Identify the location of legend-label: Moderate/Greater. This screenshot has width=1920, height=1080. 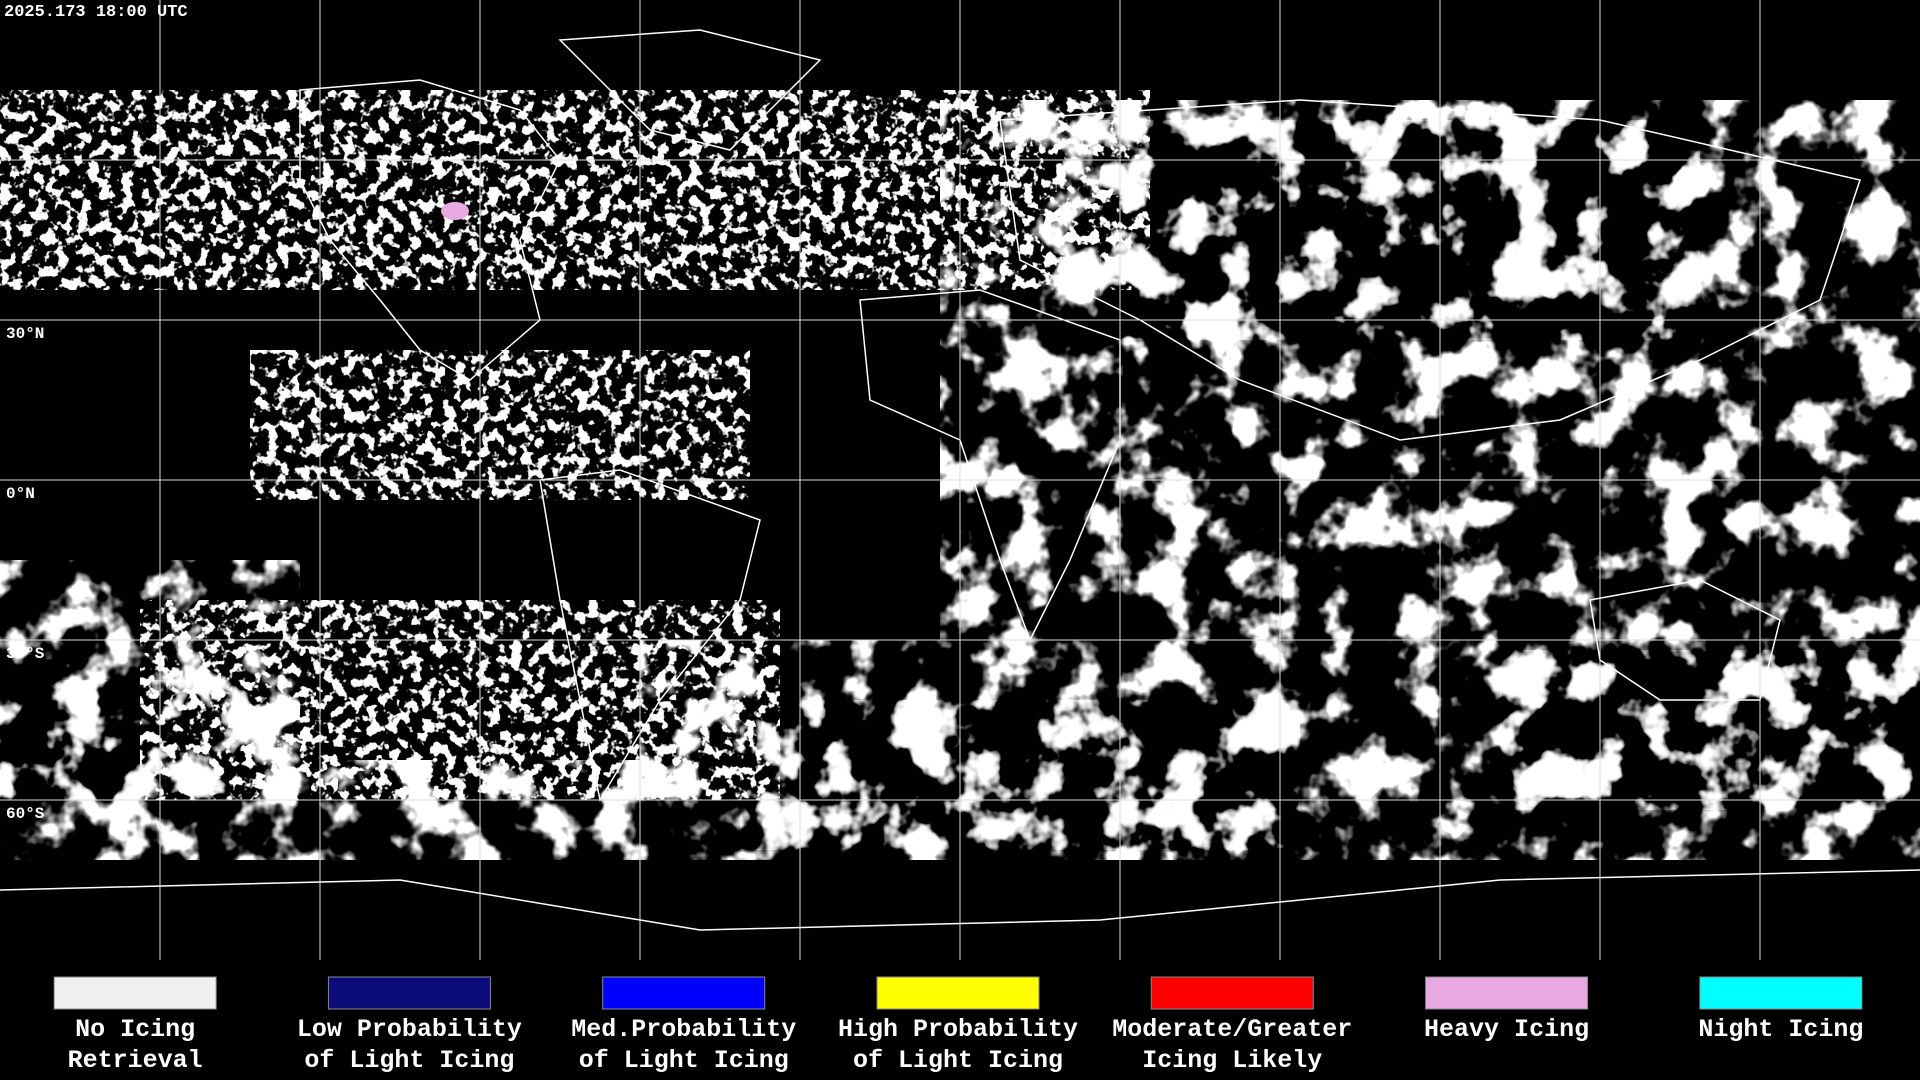
(1232, 1029).